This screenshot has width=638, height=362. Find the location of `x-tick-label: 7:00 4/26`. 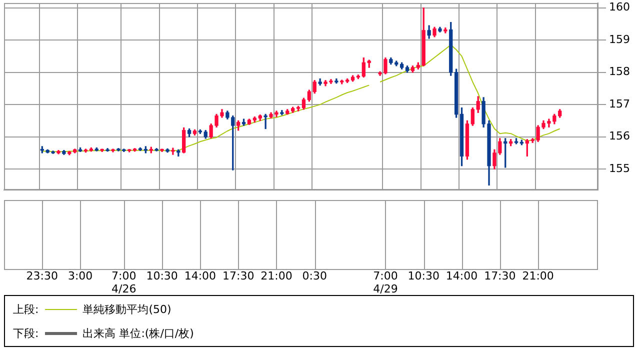

x-tick-label: 7:00 4/26 is located at coordinates (124, 282).